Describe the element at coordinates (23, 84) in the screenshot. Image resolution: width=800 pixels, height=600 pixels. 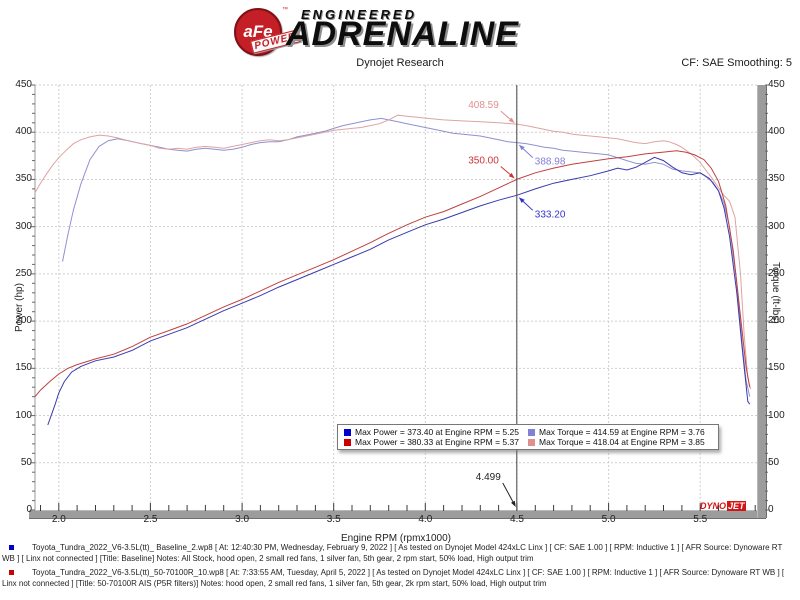
I see `y-tick-label-left: 450` at that location.